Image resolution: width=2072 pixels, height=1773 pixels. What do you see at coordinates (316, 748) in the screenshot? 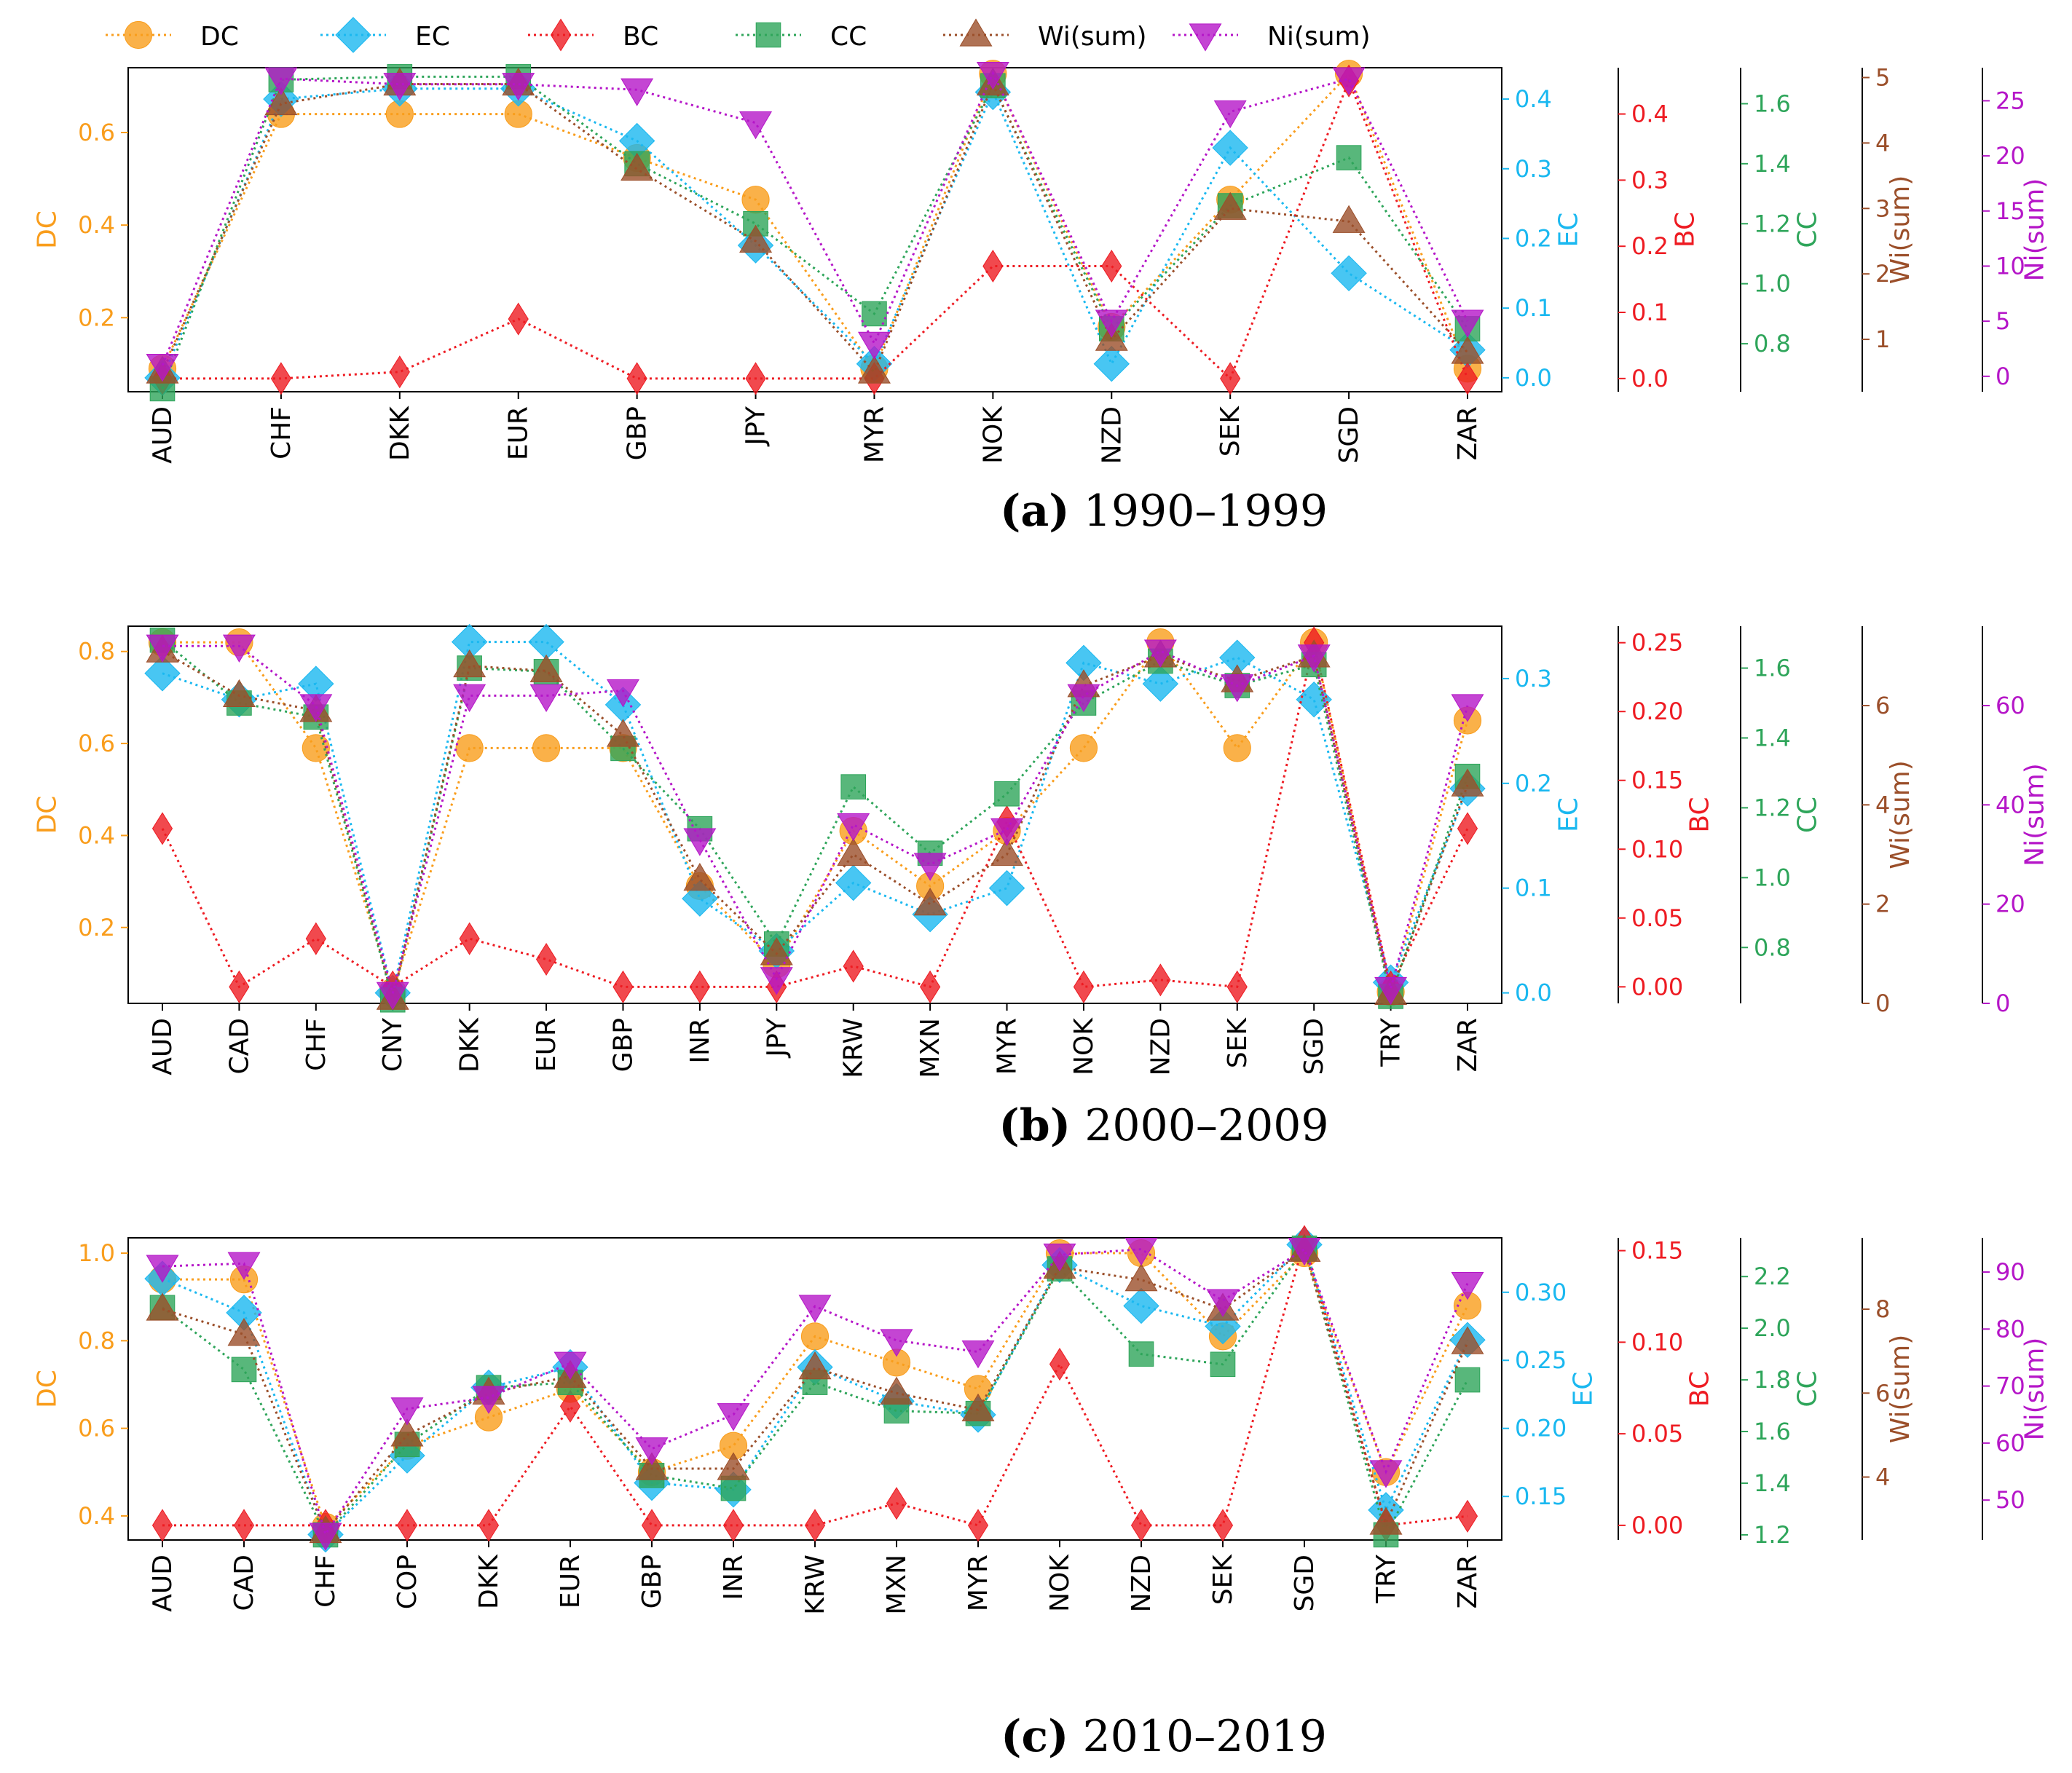
I see `data-point-chf` at bounding box center [316, 748].